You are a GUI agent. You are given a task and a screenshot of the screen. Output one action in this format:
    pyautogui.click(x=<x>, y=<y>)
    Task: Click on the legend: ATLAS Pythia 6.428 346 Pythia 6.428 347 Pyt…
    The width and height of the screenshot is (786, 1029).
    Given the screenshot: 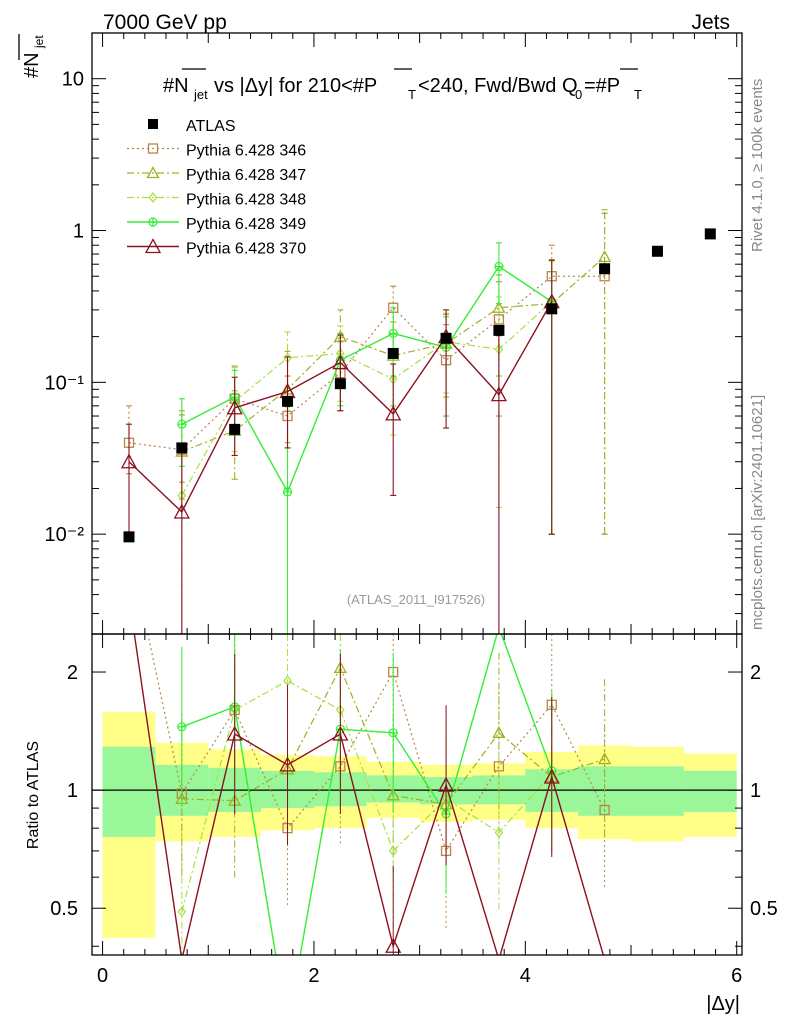 What is the action you would take?
    pyautogui.click(x=216, y=188)
    